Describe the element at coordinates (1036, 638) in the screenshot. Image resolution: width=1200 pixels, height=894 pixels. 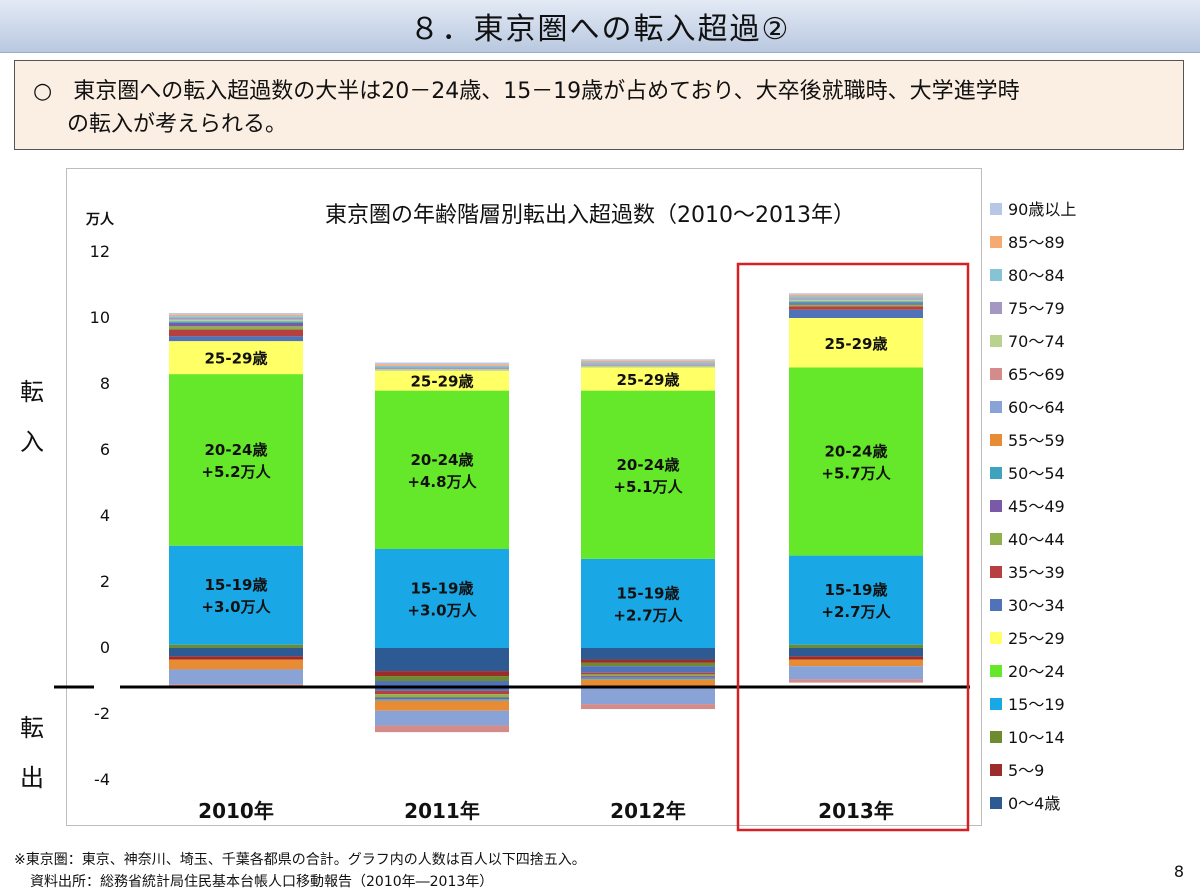
I see `legend-label: 25〜29` at that location.